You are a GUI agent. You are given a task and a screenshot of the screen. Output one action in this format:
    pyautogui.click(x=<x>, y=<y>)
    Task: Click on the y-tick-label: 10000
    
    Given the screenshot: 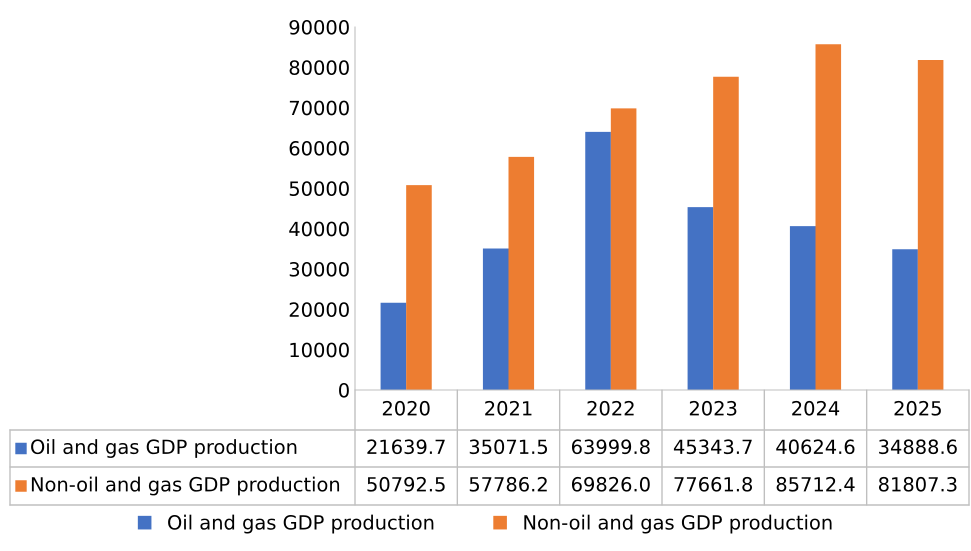 What is the action you would take?
    pyautogui.click(x=319, y=350)
    